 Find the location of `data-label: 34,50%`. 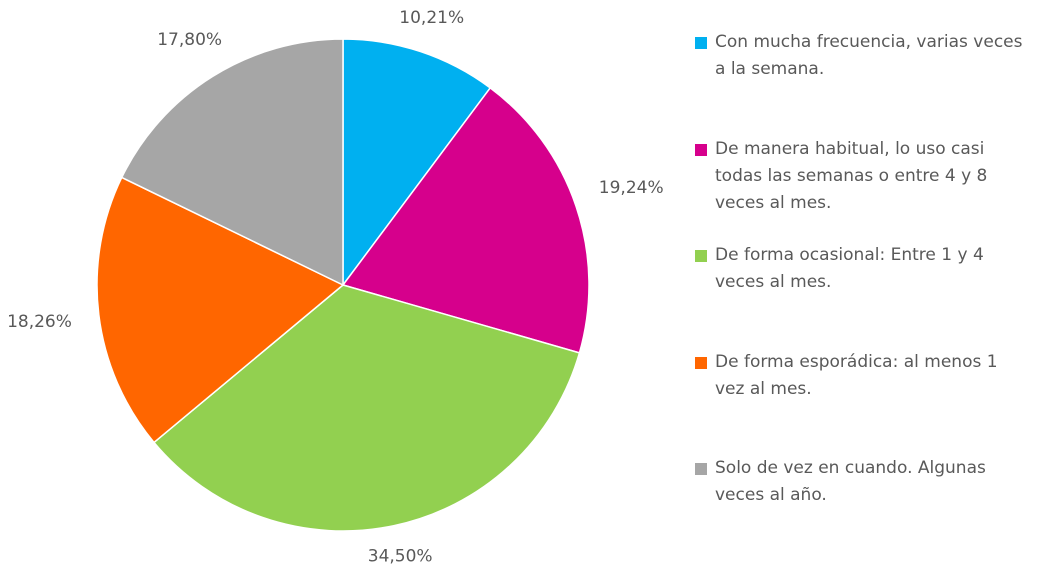

data-label: 34,50% is located at coordinates (400, 556).